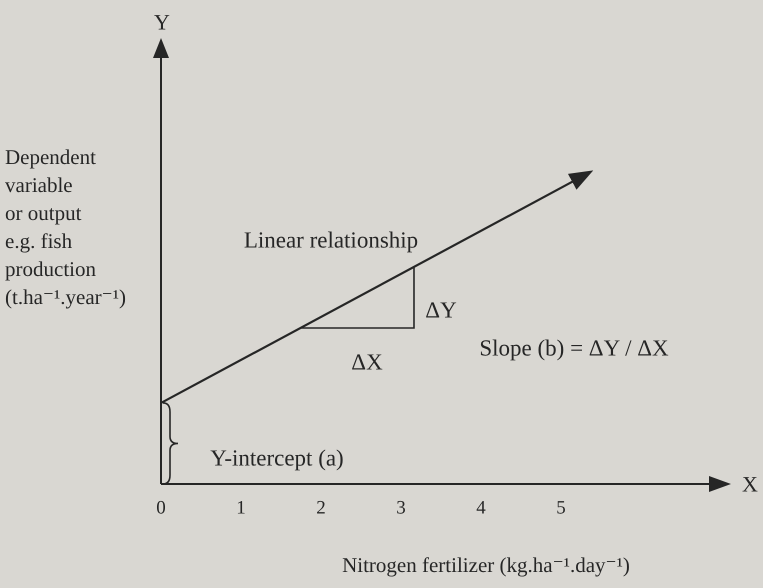 Image resolution: width=763 pixels, height=588 pixels. What do you see at coordinates (367, 362) in the screenshot?
I see `annotation: ΔX` at bounding box center [367, 362].